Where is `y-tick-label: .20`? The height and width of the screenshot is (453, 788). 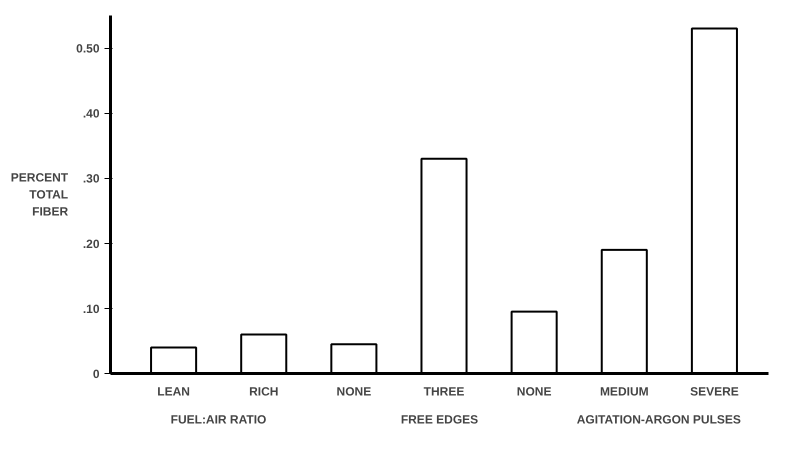 y-tick-label: .20 is located at coordinates (91, 243).